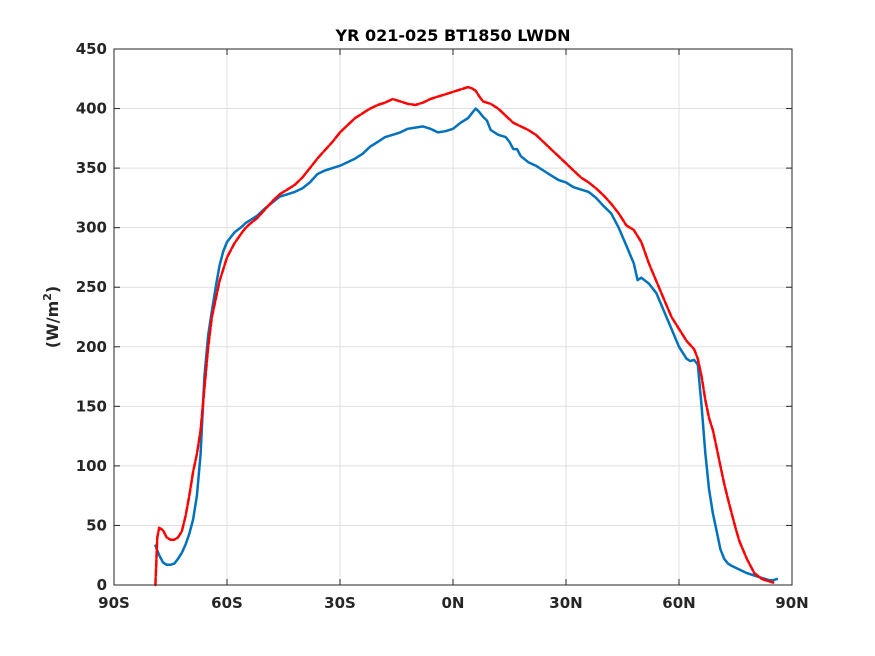  What do you see at coordinates (102, 585) in the screenshot?
I see `y-tick-label: 0` at bounding box center [102, 585].